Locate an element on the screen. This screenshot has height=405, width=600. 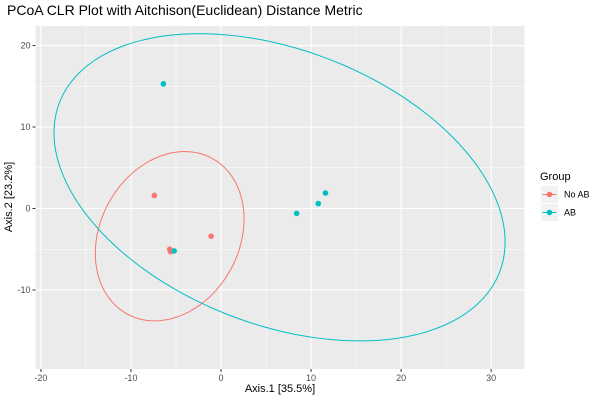
y-tick-label: 20 is located at coordinates (25, 46).